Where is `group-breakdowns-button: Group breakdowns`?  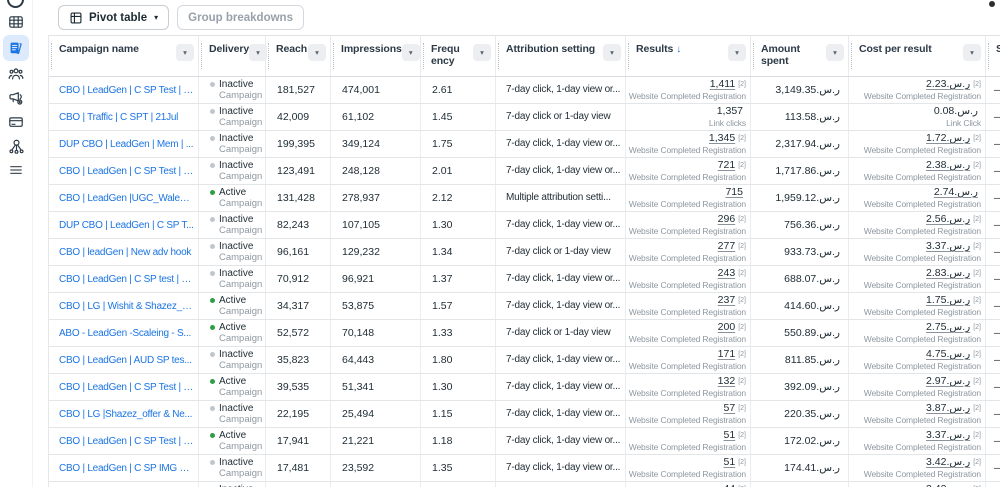 group-breakdowns-button: Group breakdowns is located at coordinates (240, 17).